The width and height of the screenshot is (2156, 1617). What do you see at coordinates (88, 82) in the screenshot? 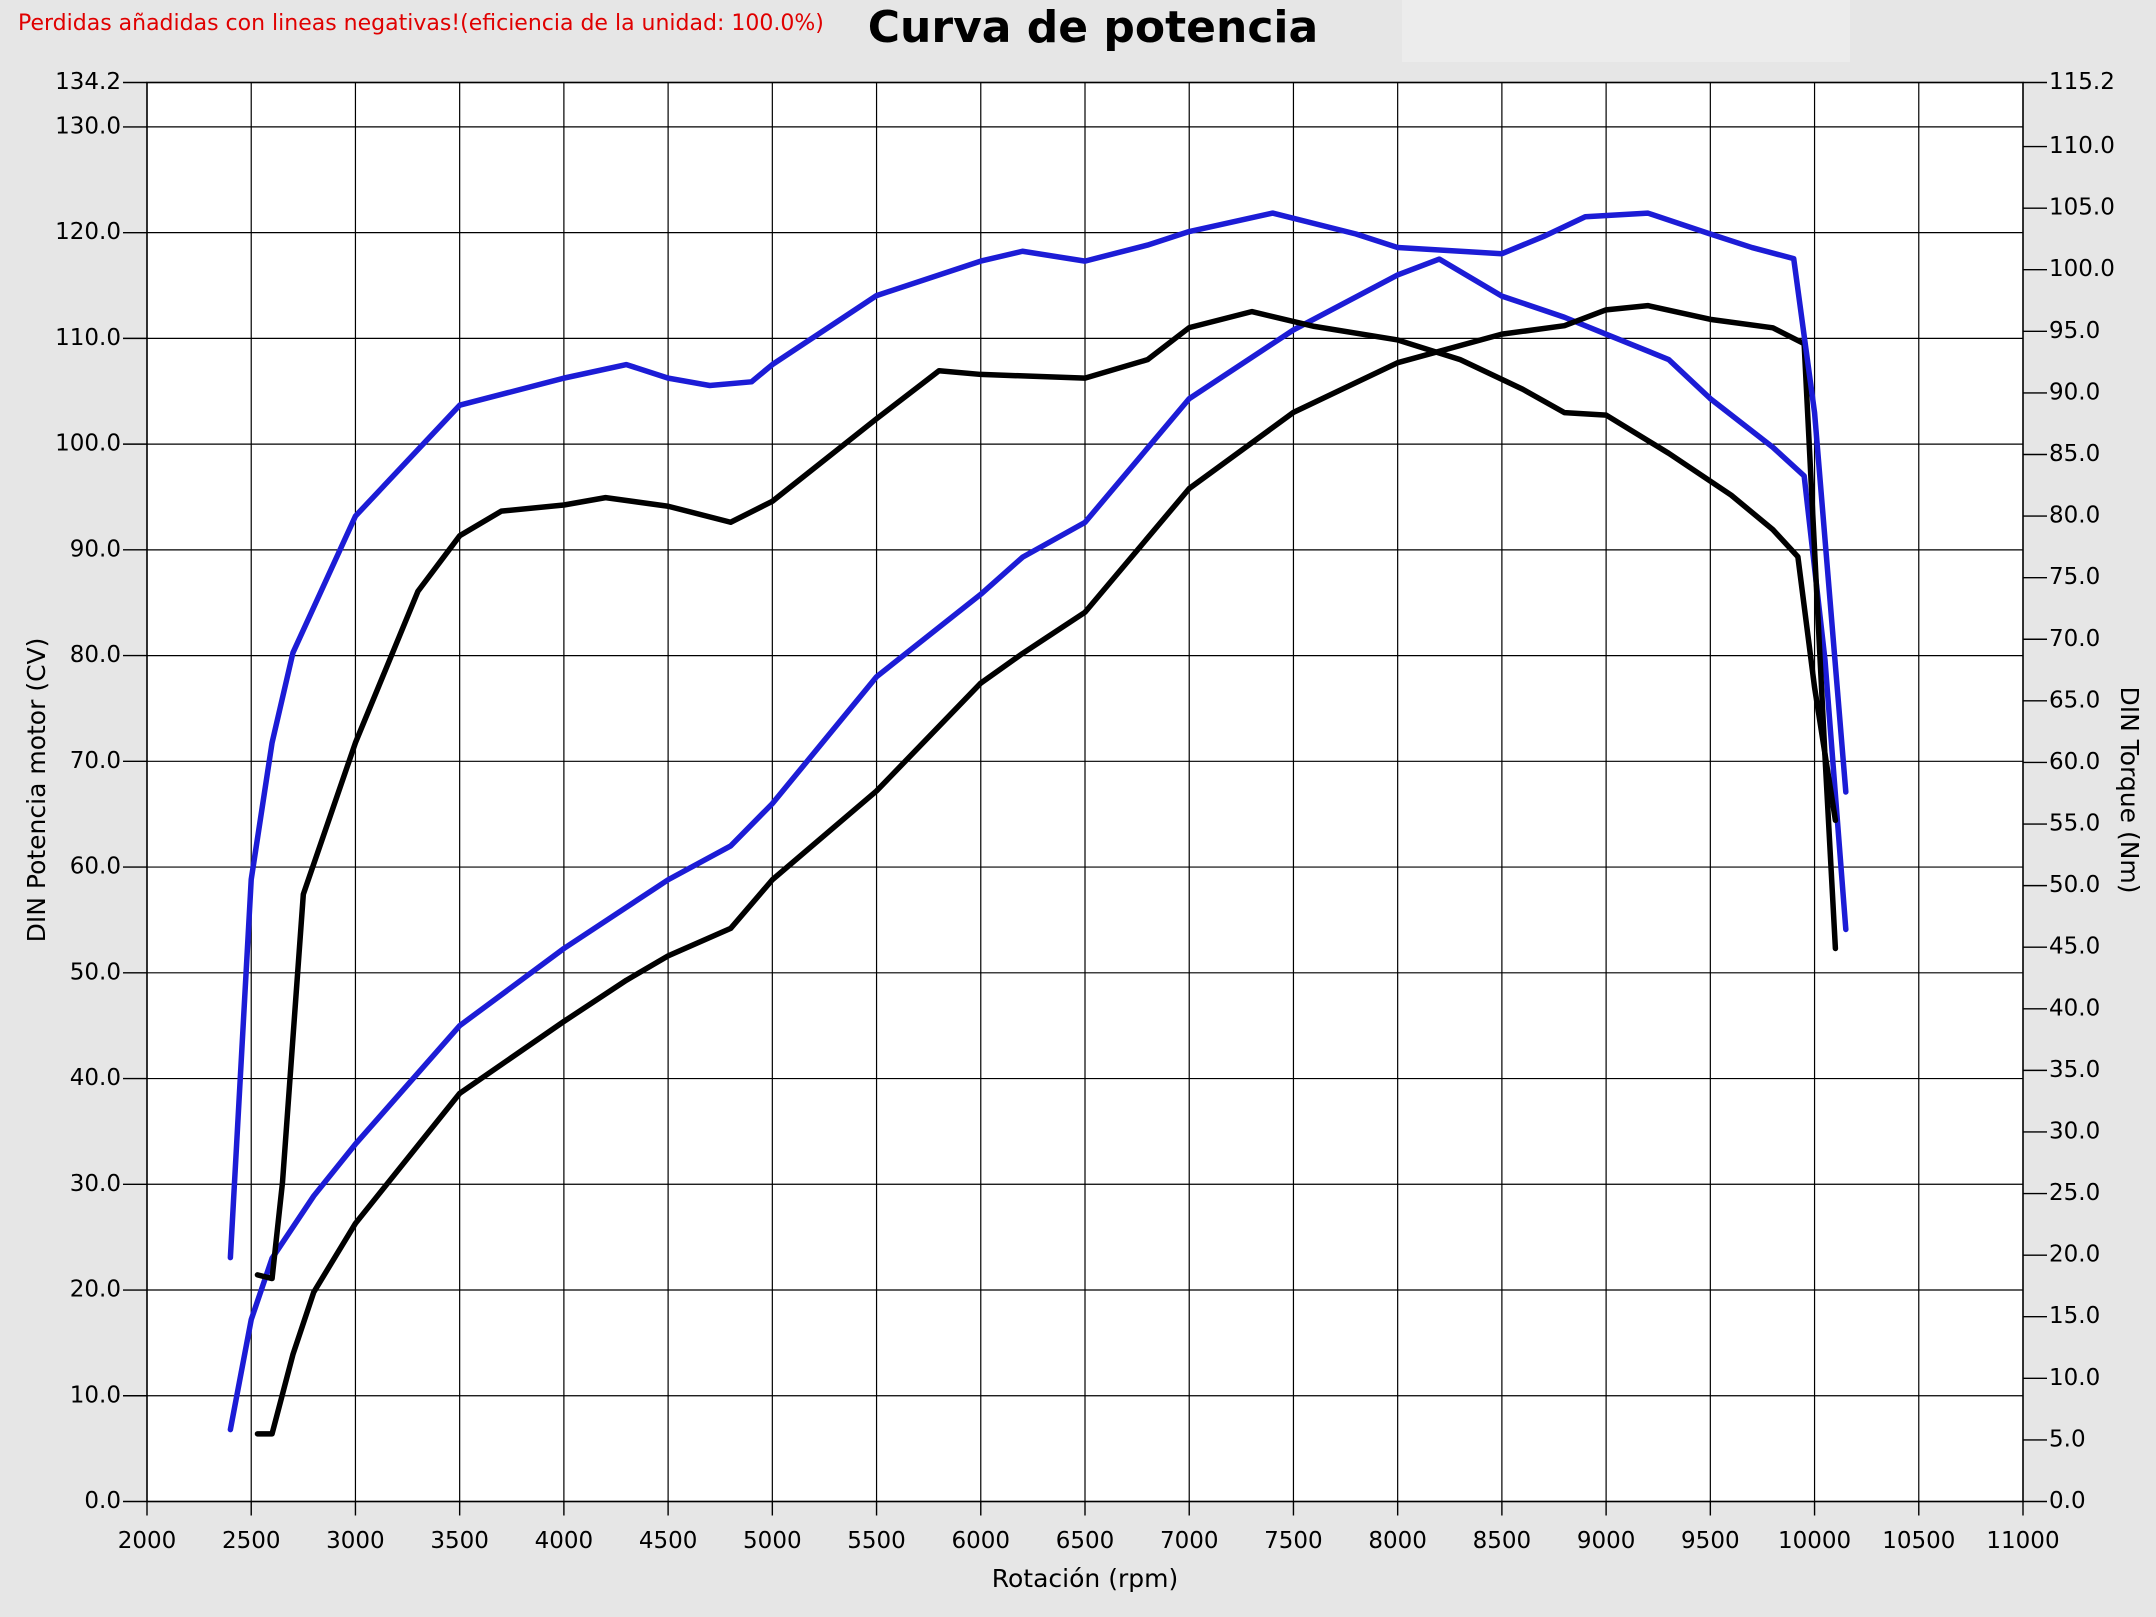
I see `y-tick-label: 134.2` at bounding box center [88, 82].